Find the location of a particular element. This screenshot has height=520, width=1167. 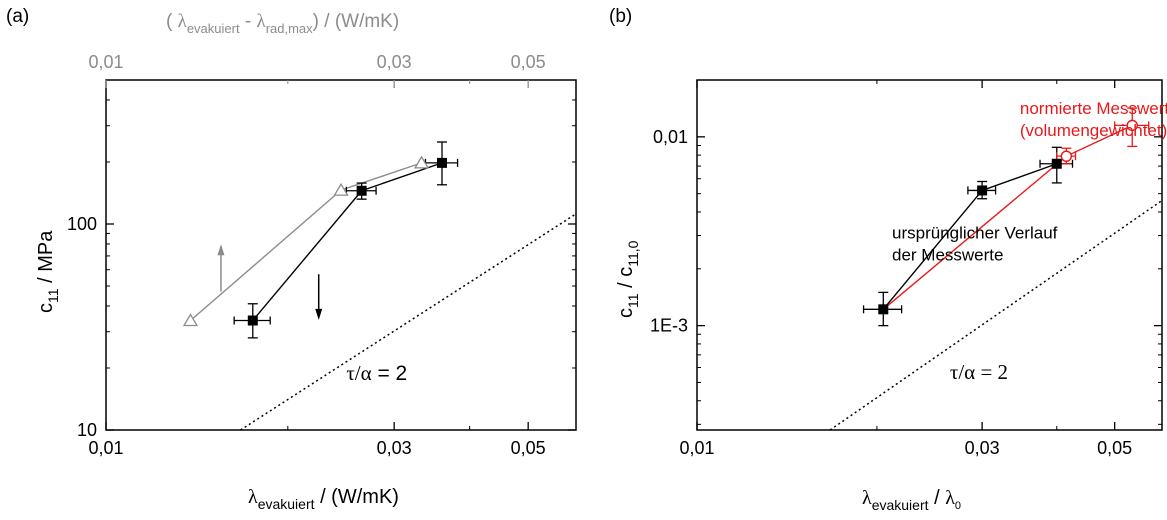

top-axis-tick-label: 0,03 is located at coordinates (394, 62).